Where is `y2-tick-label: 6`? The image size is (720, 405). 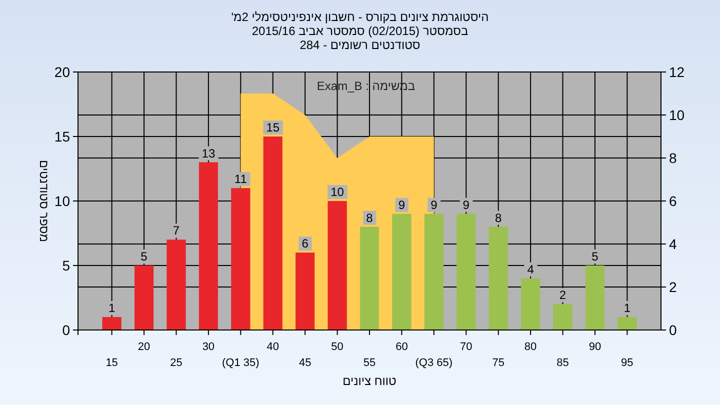
y2-tick-label: 6 is located at coordinates (673, 201).